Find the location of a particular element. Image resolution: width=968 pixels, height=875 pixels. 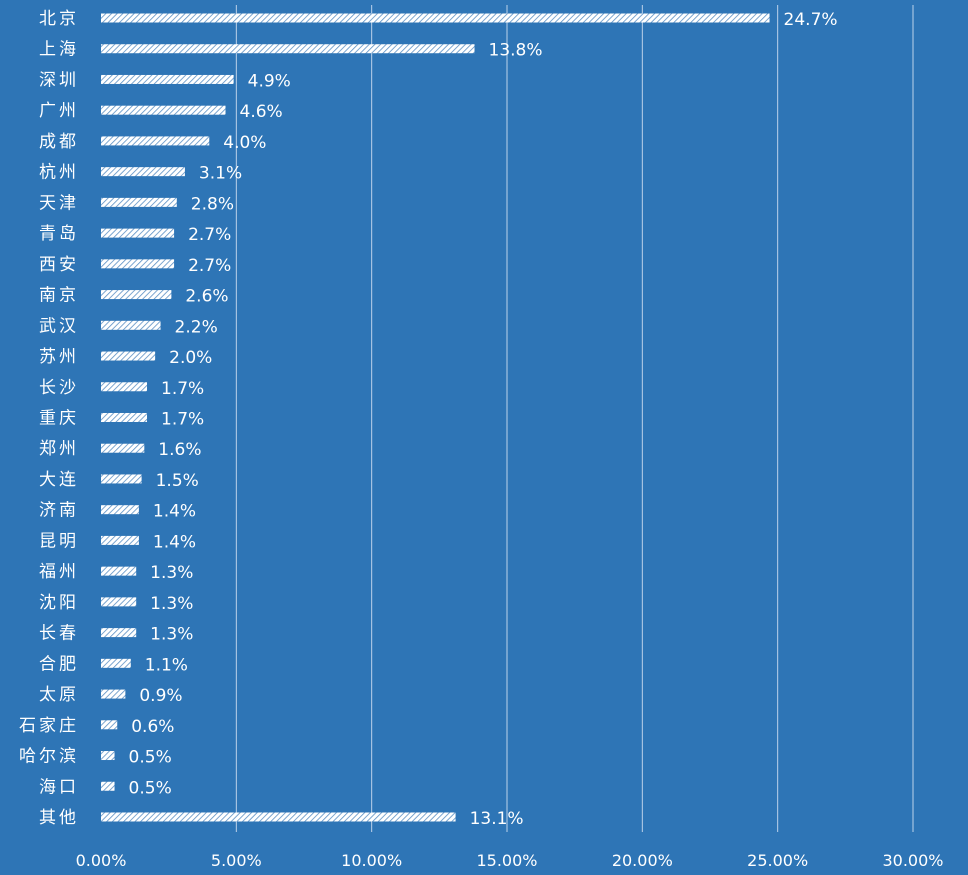

x-tick-label: 25.00% is located at coordinates (777, 860).